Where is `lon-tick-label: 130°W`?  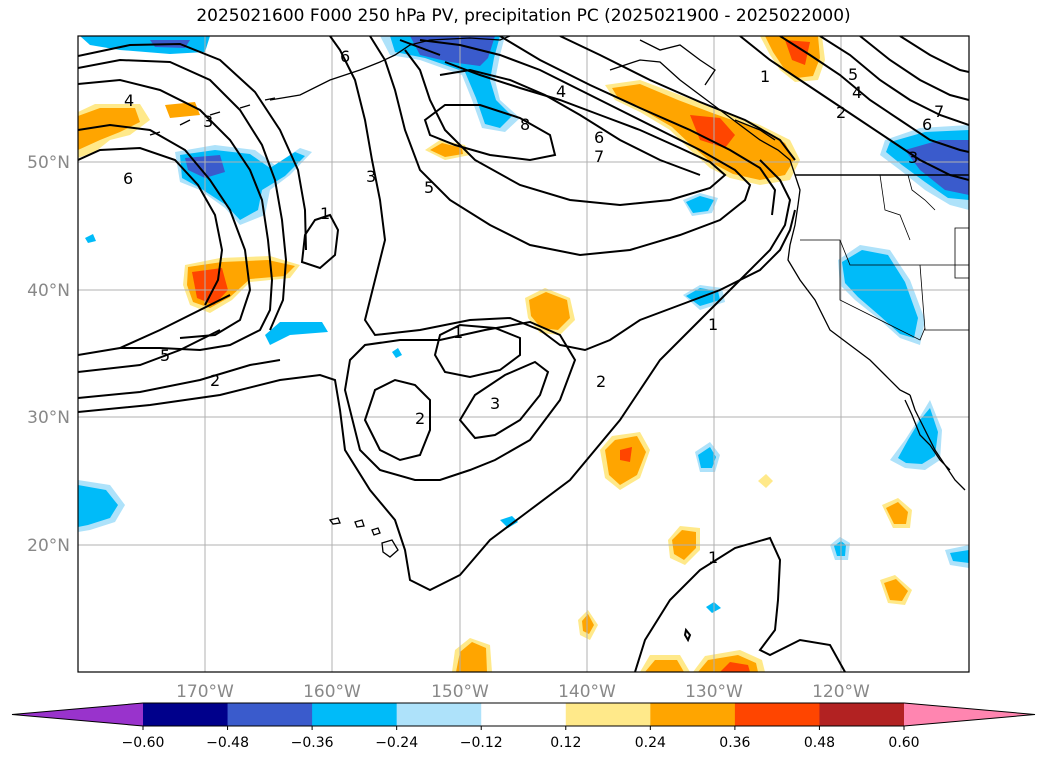 lon-tick-label: 130°W is located at coordinates (714, 692).